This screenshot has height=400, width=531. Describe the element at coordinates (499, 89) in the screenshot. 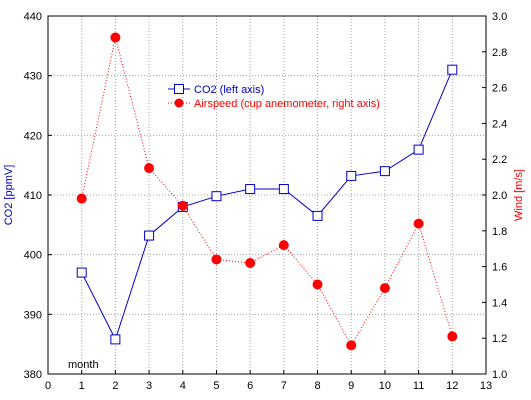

I see `y-right-tick-label: 2.6` at that location.